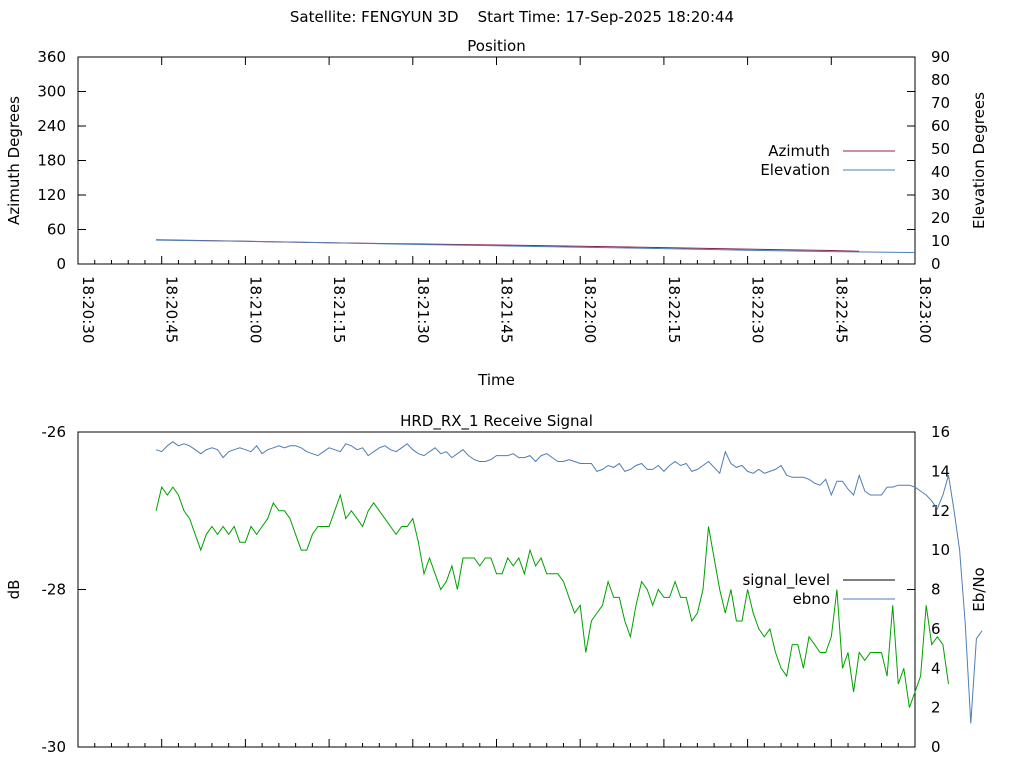  What do you see at coordinates (51, 195) in the screenshot?
I see `y-tick-label: 120` at bounding box center [51, 195].